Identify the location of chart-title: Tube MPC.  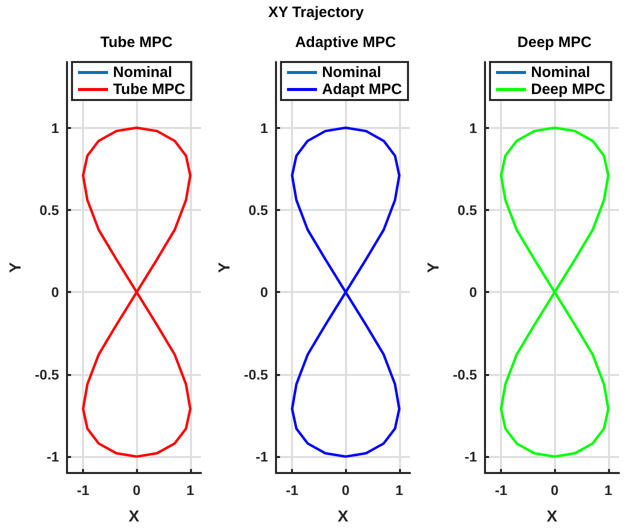
(136, 42).